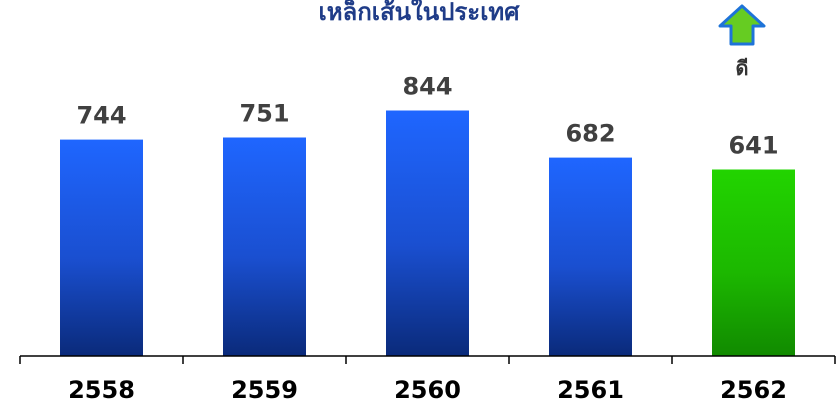  What do you see at coordinates (427, 87) in the screenshot?
I see `data-label-2560: 844` at bounding box center [427, 87].